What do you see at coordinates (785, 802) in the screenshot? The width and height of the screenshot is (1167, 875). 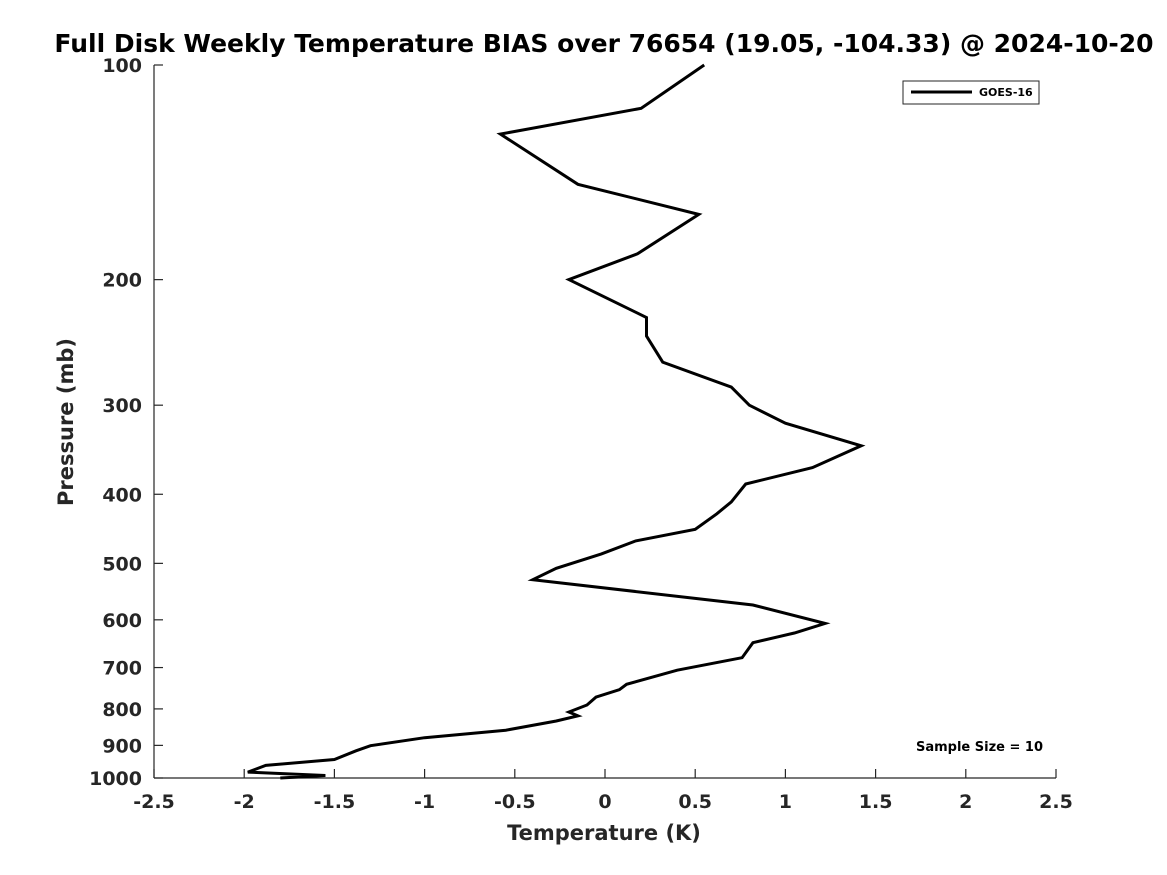 I see `x-tick-label: 1` at bounding box center [785, 802].